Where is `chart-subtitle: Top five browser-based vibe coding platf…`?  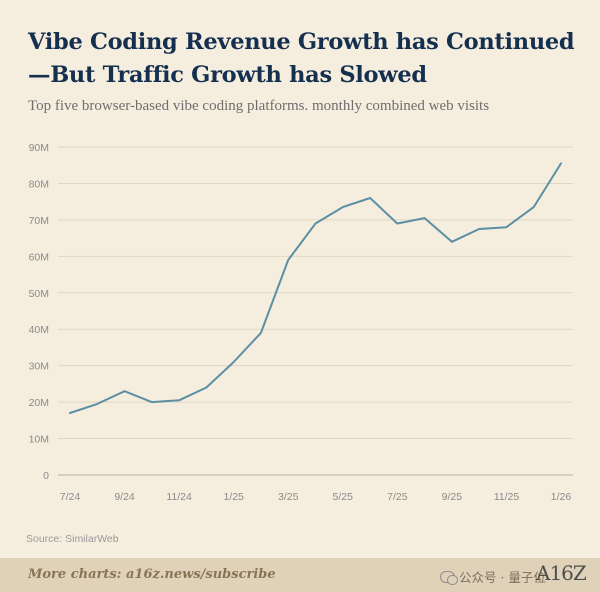
chart-subtitle: Top five browser-based vibe coding platf… is located at coordinates (259, 106).